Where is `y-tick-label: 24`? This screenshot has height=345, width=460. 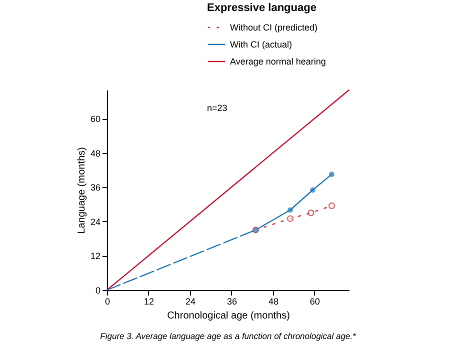
y-tick-label: 24 is located at coordinates (95, 221).